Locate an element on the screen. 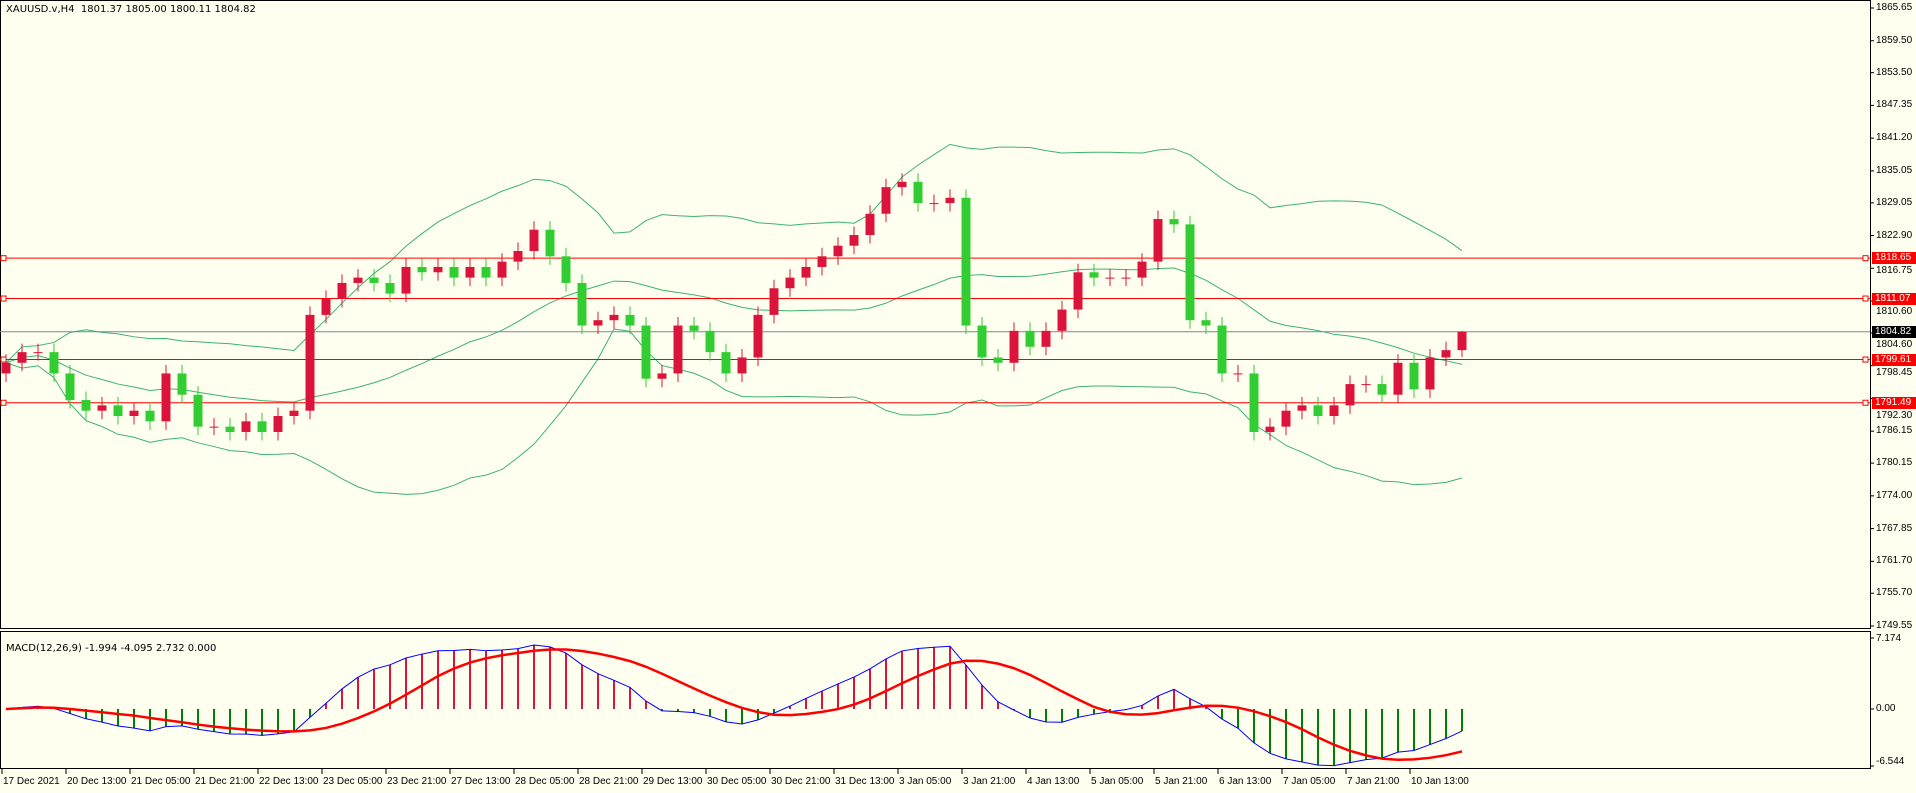  time-tick-label: 21 Dec 05:00 is located at coordinates (161, 781).